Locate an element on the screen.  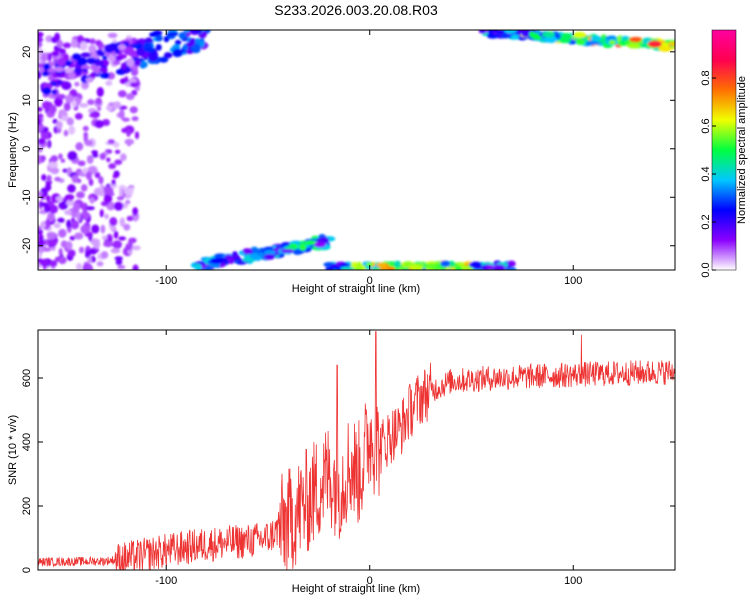
colorbar-ticks: 0.0 0.2 0.4 0.6 0.8 is located at coordinates (718, 153).